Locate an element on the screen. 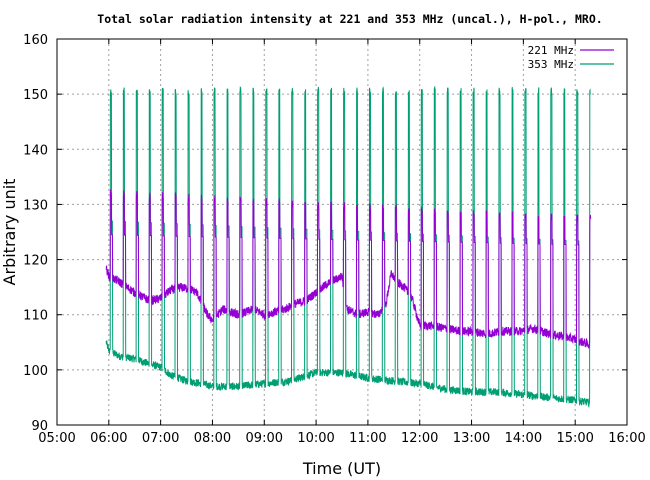 The width and height of the screenshot is (650, 480). x-tick-label: 14:00 is located at coordinates (523, 438).